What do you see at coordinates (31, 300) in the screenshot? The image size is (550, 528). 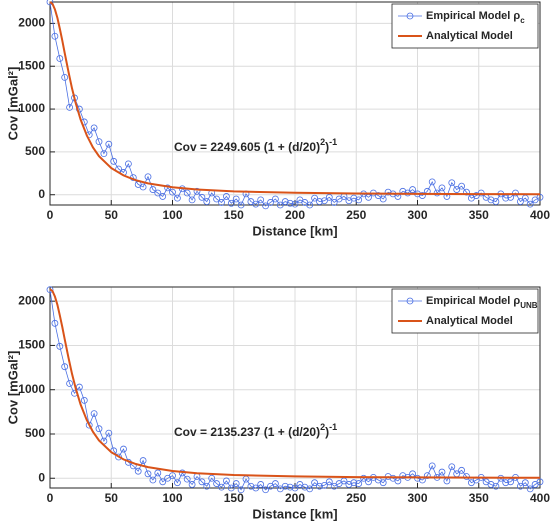 I see `y-tick-label: 2000` at bounding box center [31, 300].